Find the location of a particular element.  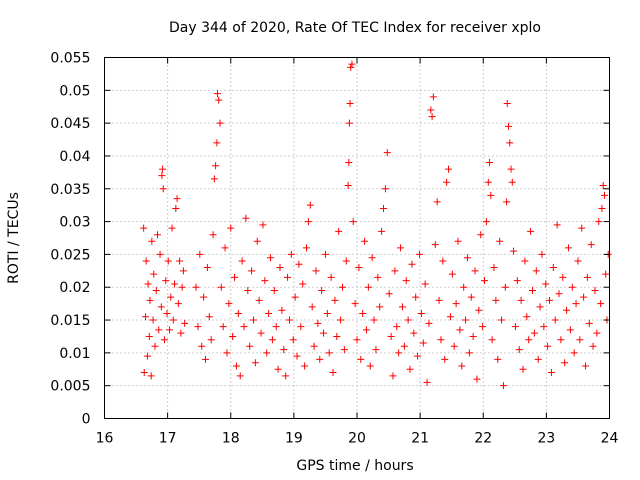

x-tick-label: 19 is located at coordinates (294, 439).